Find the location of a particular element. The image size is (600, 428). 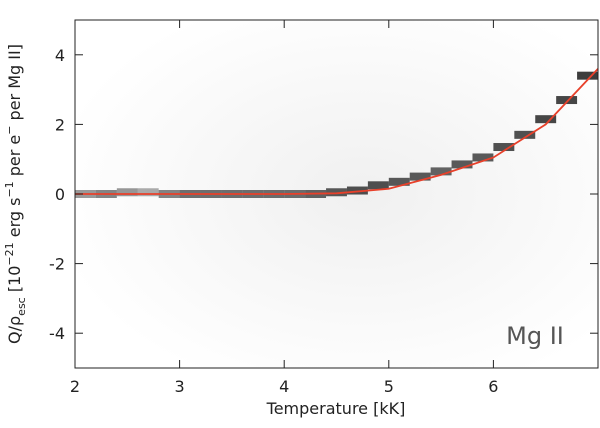

y-axis-label-part: erg s is located at coordinates (14, 220).